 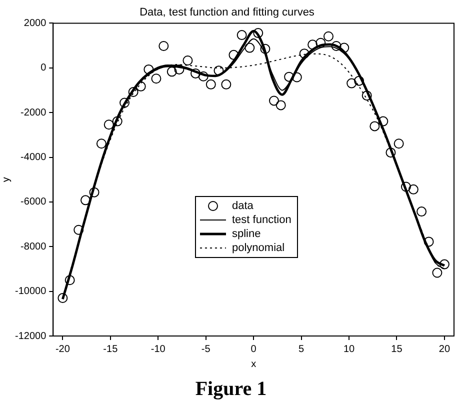 I want to click on y-tick-label: -8000, so click(x=33, y=246).